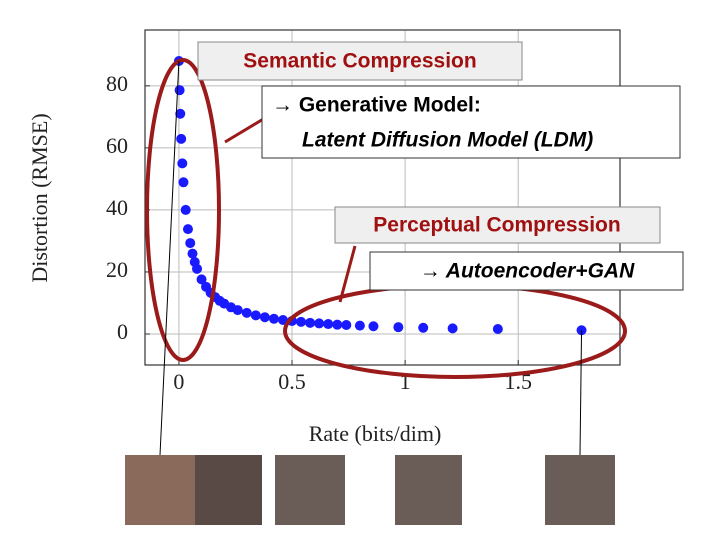 The width and height of the screenshot is (708, 548). I want to click on annotation: Semantic Compression, so click(359, 61).